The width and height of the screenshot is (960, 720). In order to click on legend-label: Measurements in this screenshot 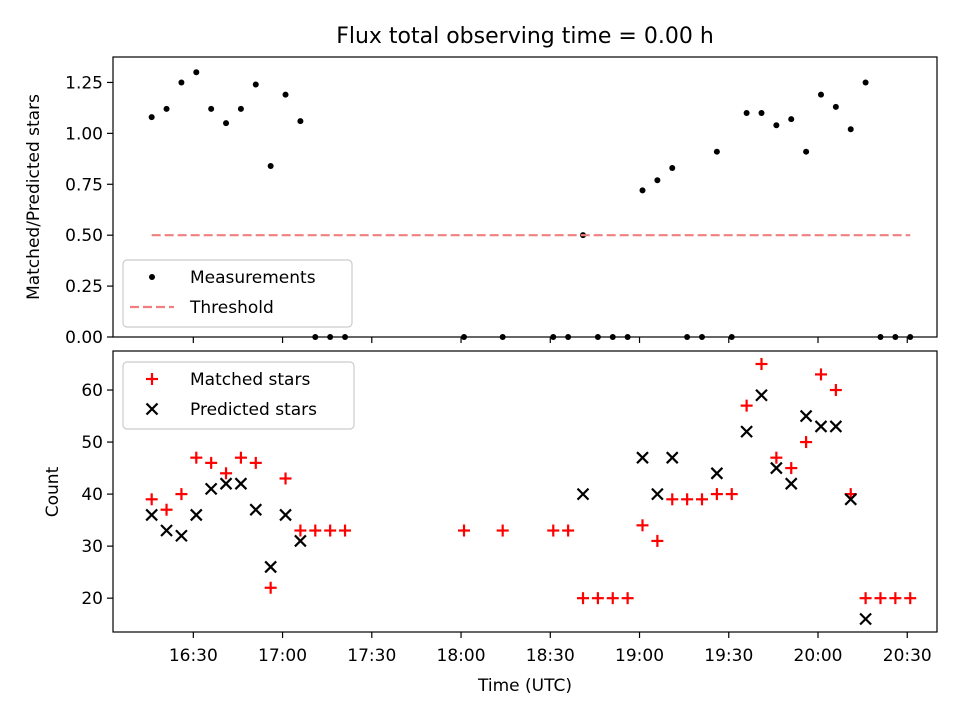, I will do `click(253, 278)`.